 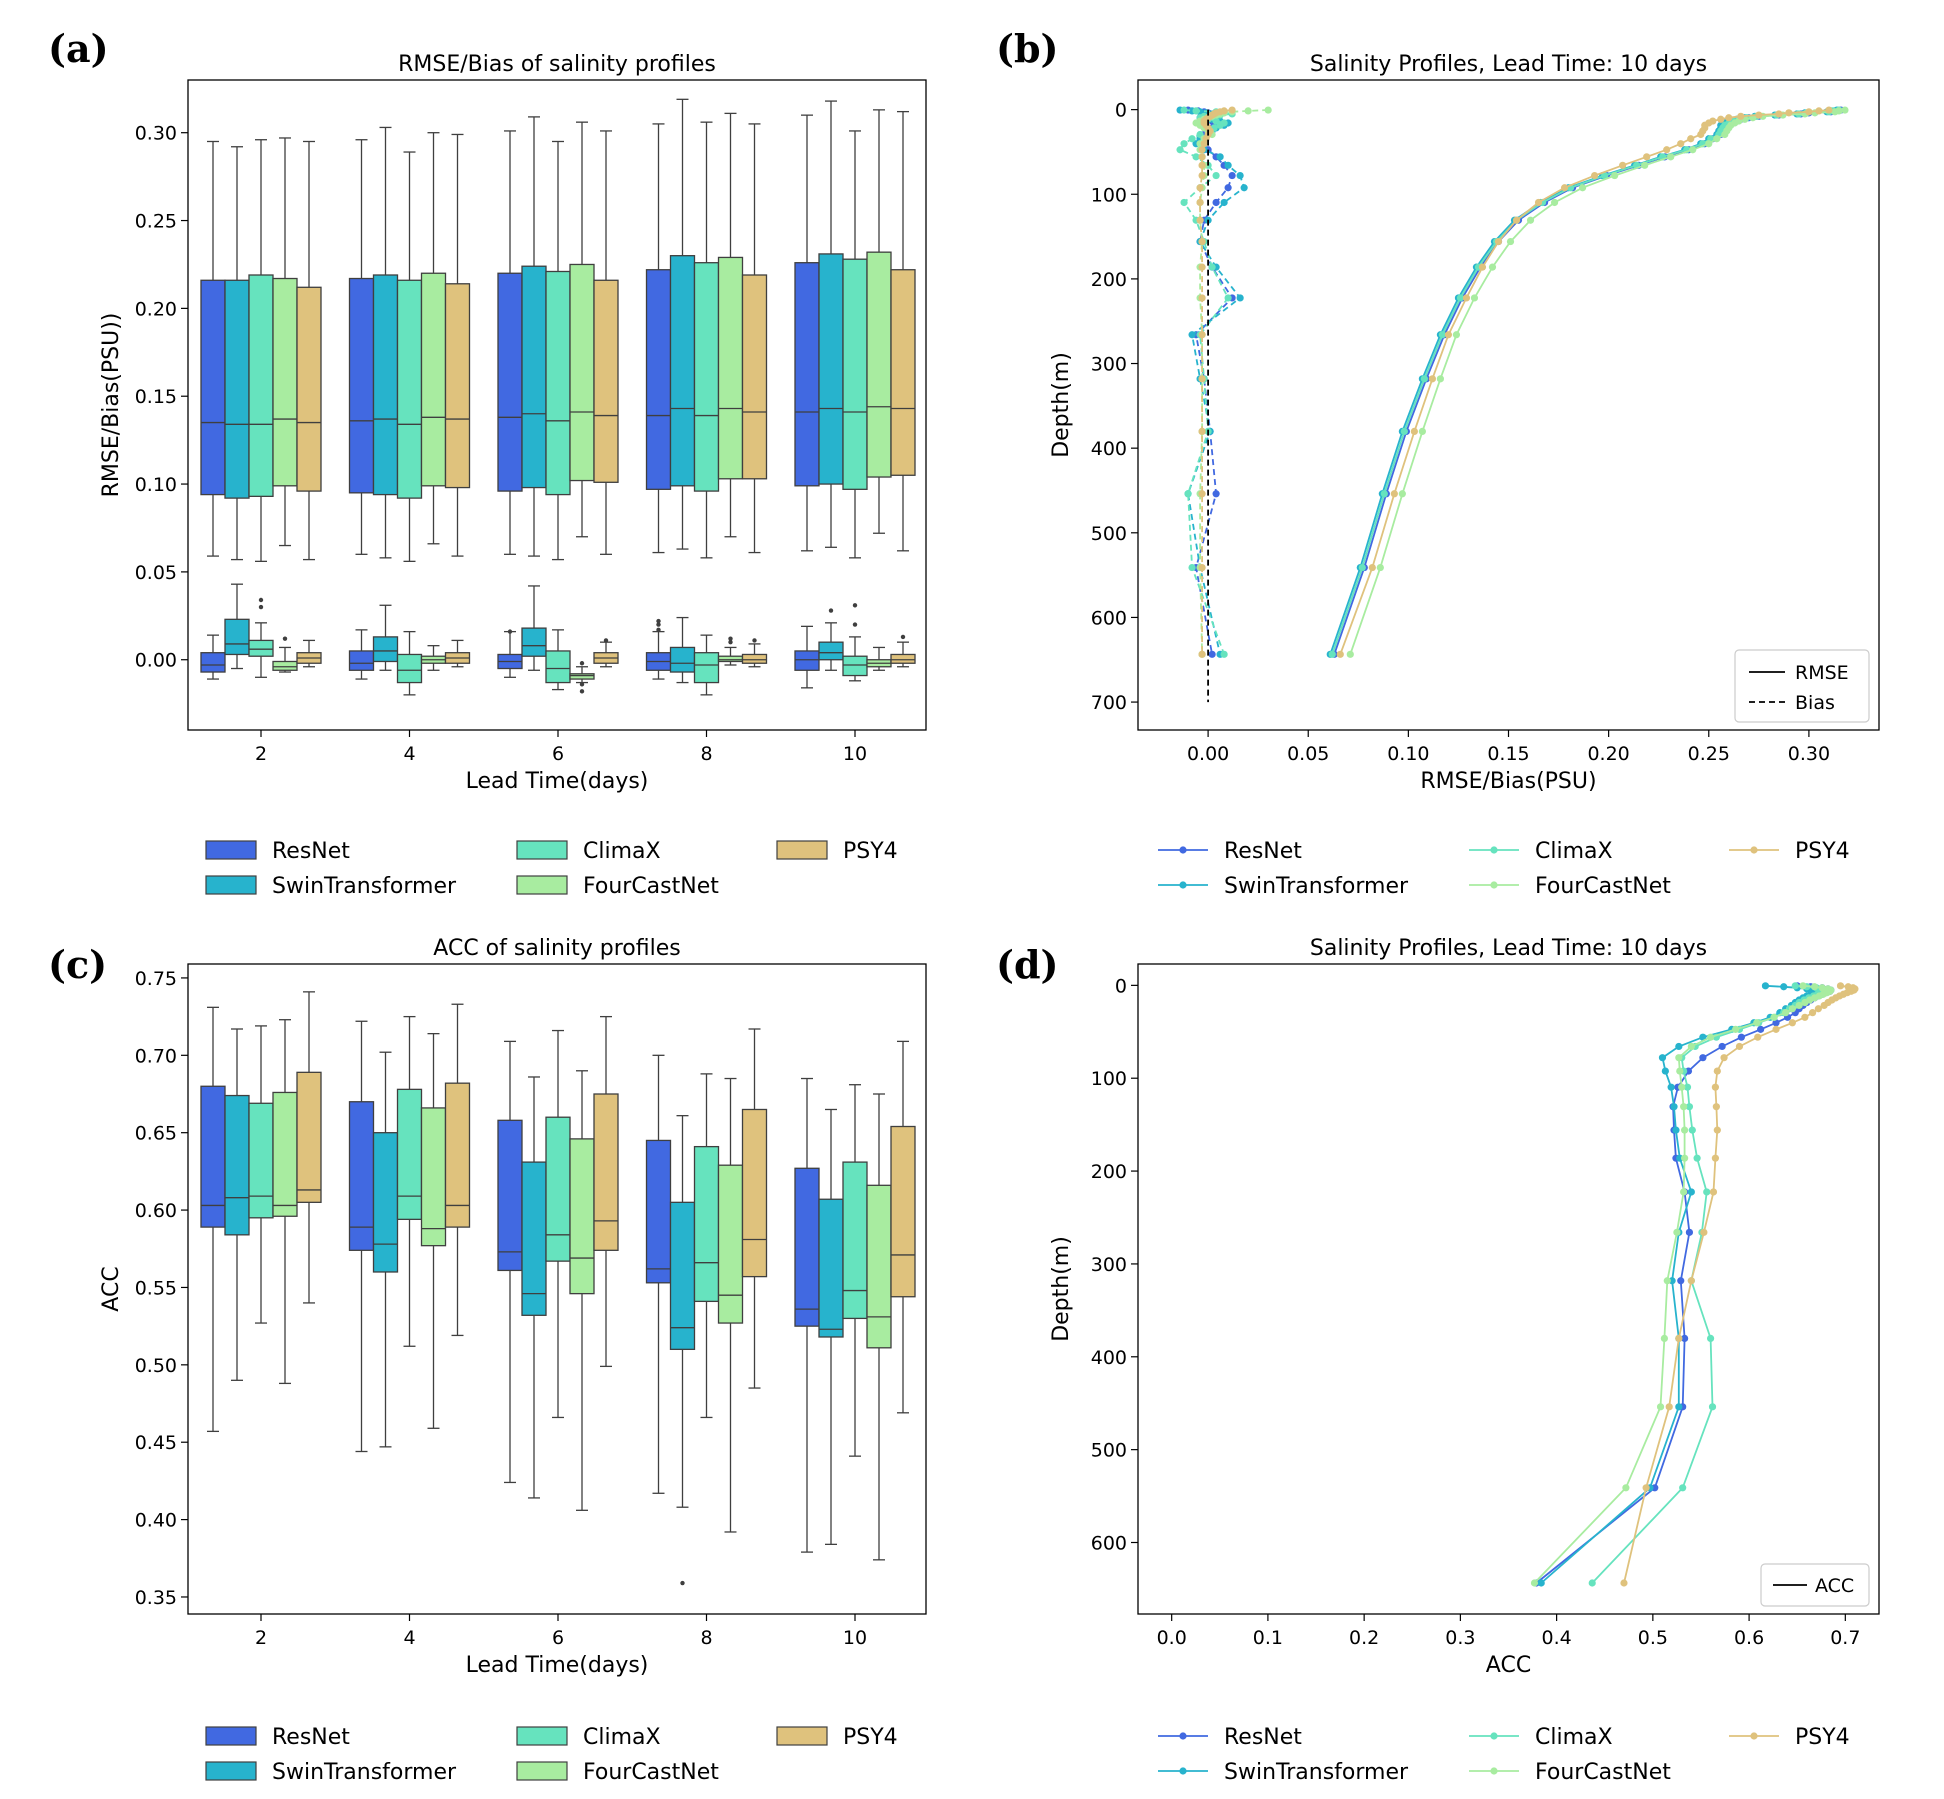 What do you see at coordinates (156, 1211) in the screenshot?
I see `y-tick-label: 0.60` at bounding box center [156, 1211].